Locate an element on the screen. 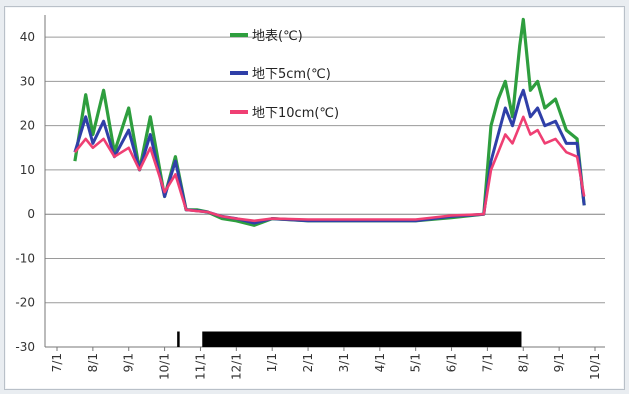 The width and height of the screenshot is (629, 394). x-tick-label: 1/1 is located at coordinates (272, 362).